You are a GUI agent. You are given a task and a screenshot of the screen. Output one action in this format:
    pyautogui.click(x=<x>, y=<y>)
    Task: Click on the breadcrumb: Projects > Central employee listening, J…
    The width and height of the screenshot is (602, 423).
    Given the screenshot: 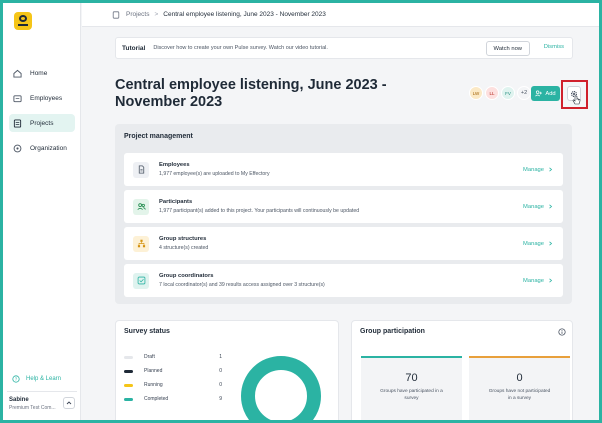 What is the action you would take?
    pyautogui.click(x=340, y=15)
    